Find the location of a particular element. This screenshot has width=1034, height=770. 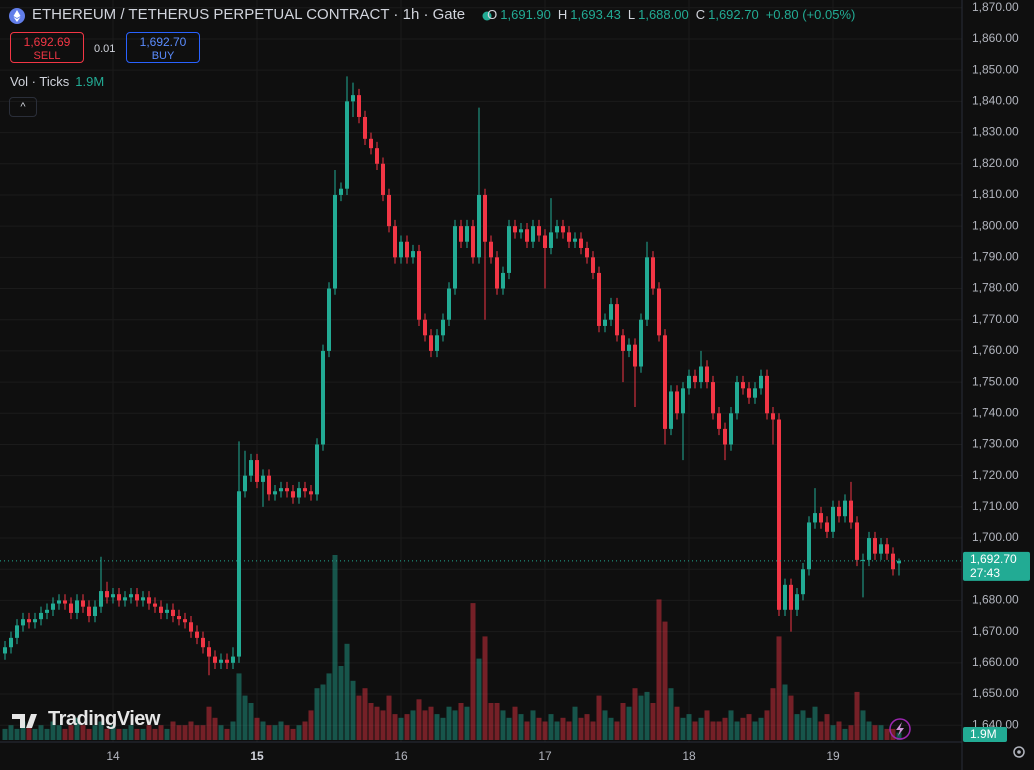

y-tick-label: 1,720.00 is located at coordinates (995, 475).